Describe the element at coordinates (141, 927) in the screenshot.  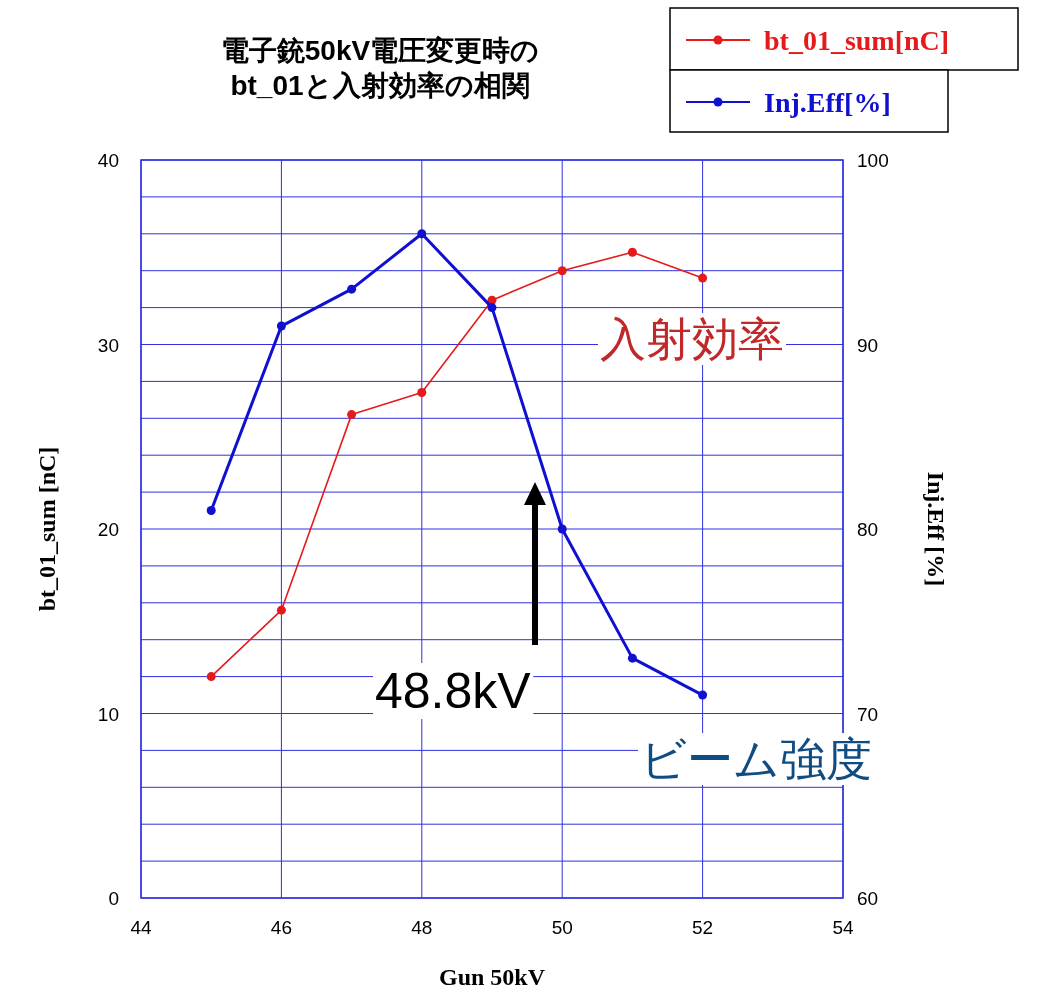
I see `x-tick-label: 44` at that location.